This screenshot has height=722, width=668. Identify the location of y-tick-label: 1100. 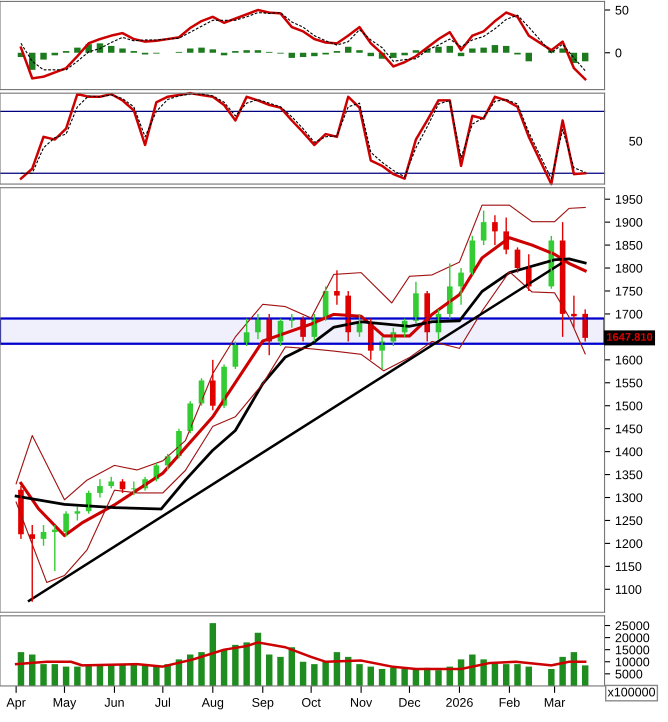
(629, 589).